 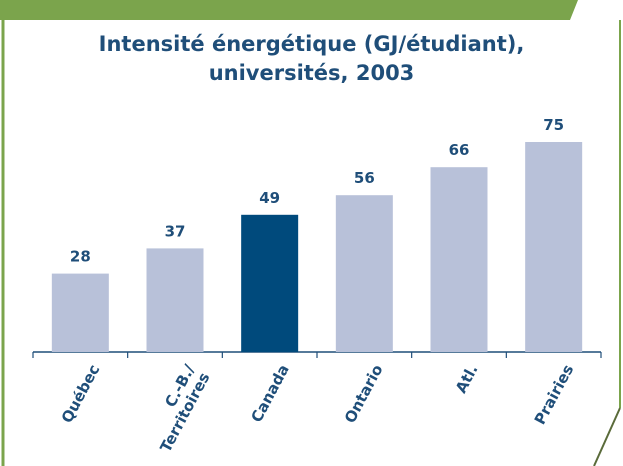 I want to click on value-label: 37, so click(x=175, y=231).